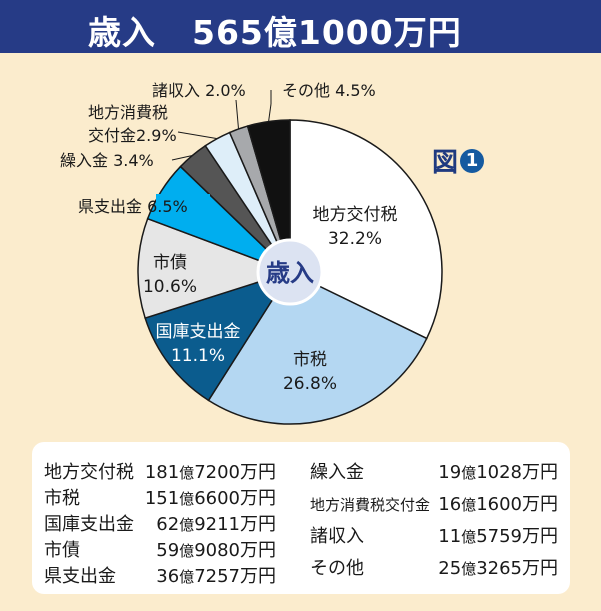  Describe the element at coordinates (199, 90) in the screenshot. I see `outside-slice-label: 諸収入 2.0%` at that location.